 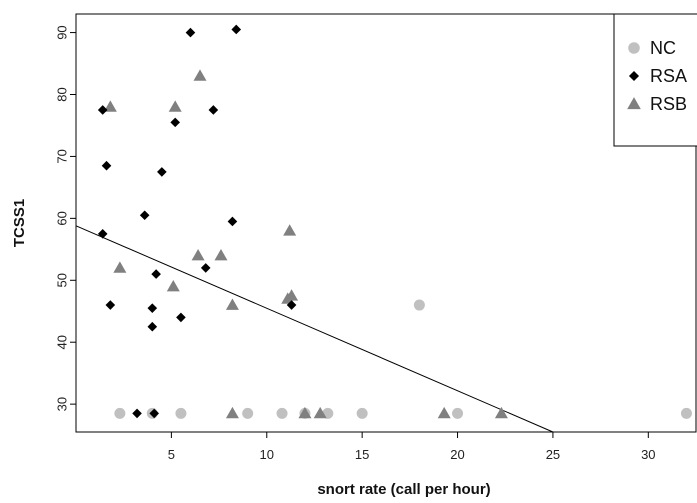 I want to click on y-tick-label: 80, so click(x=62, y=94).